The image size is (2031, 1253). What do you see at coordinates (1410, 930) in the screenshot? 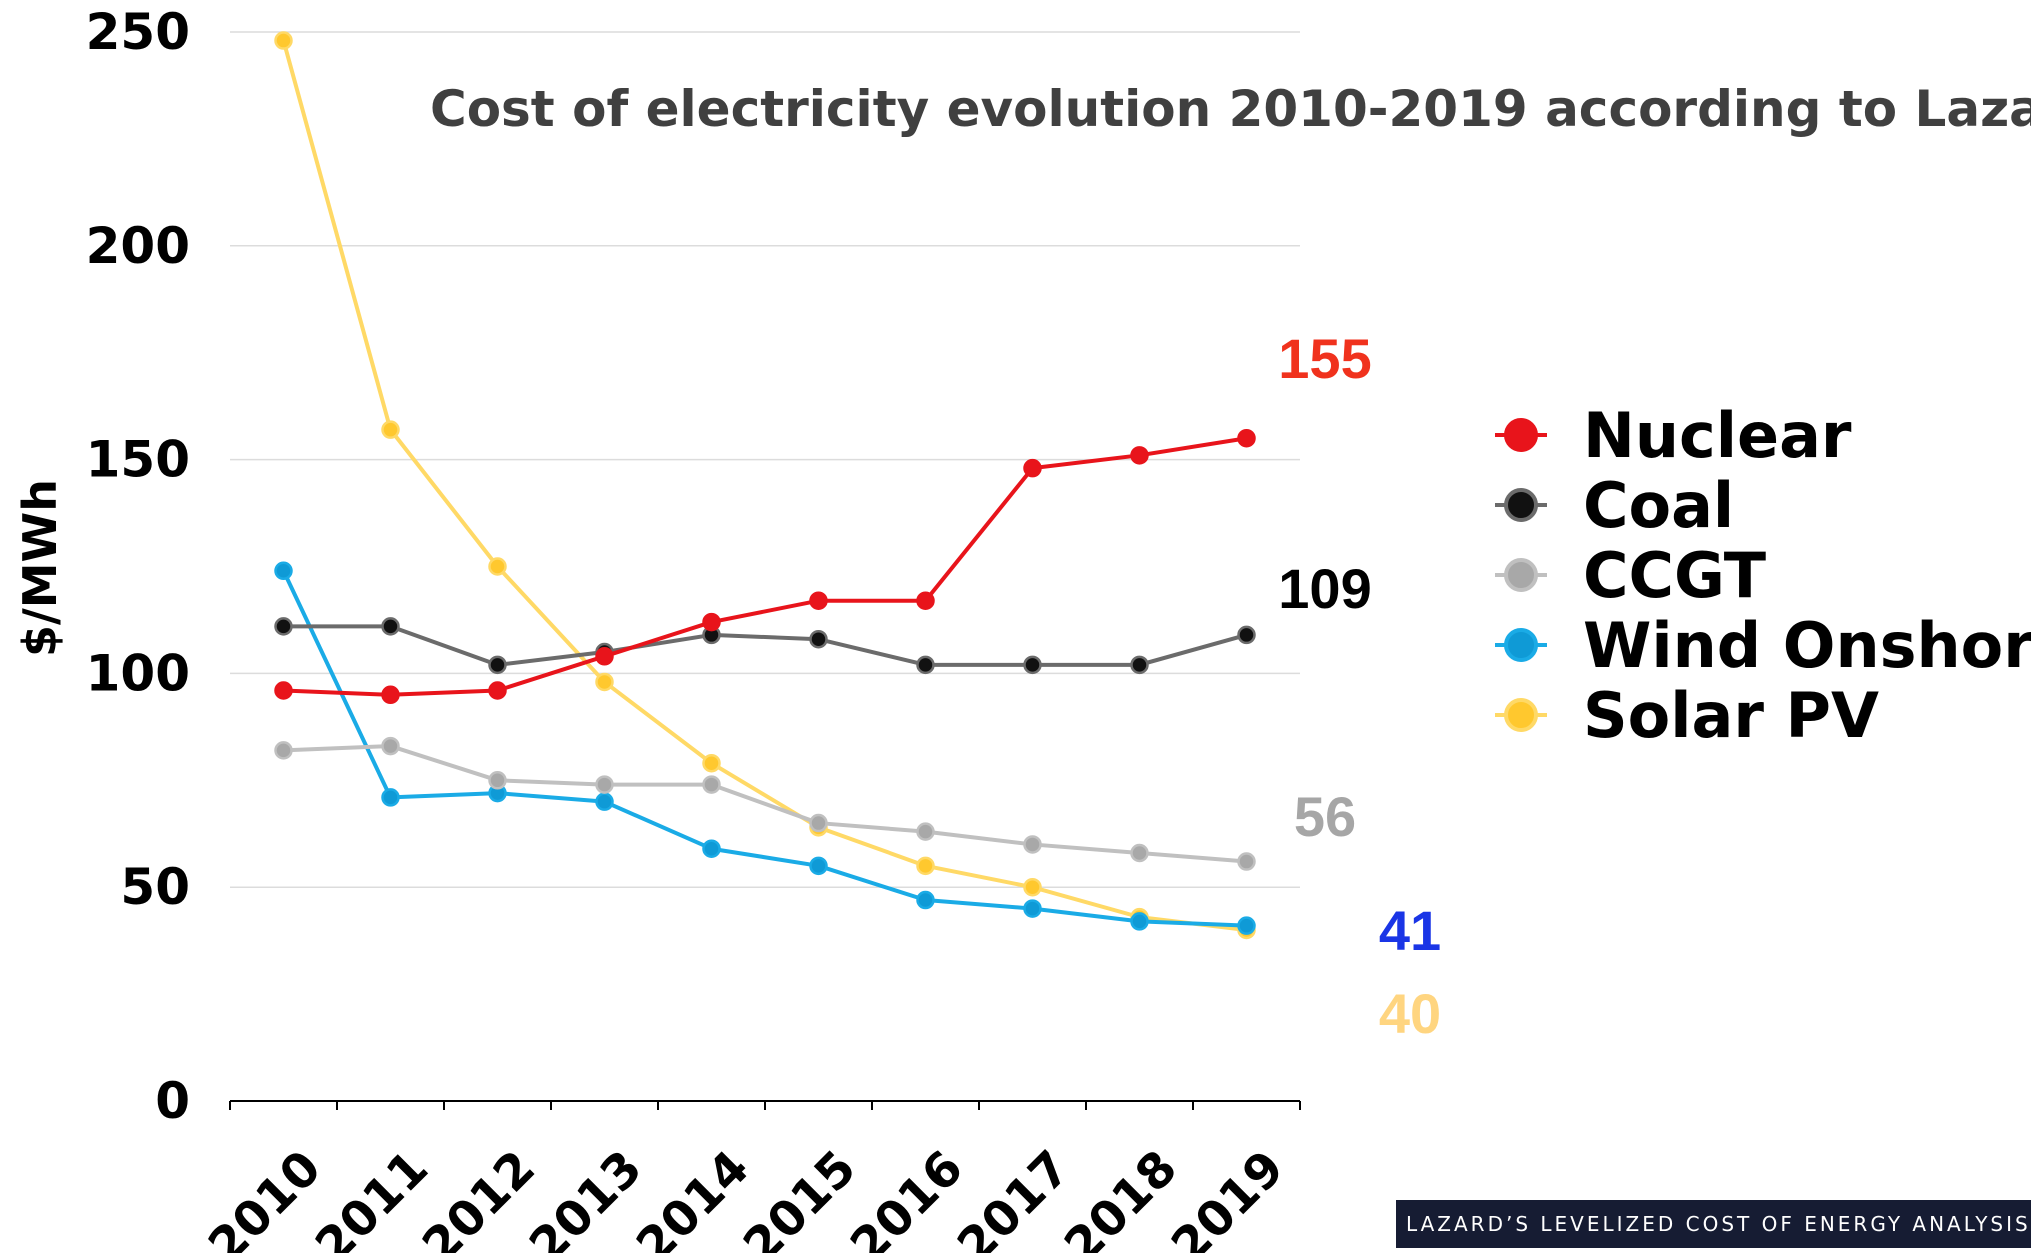
I see `end-label-wind-onshore: 41` at bounding box center [1410, 930].